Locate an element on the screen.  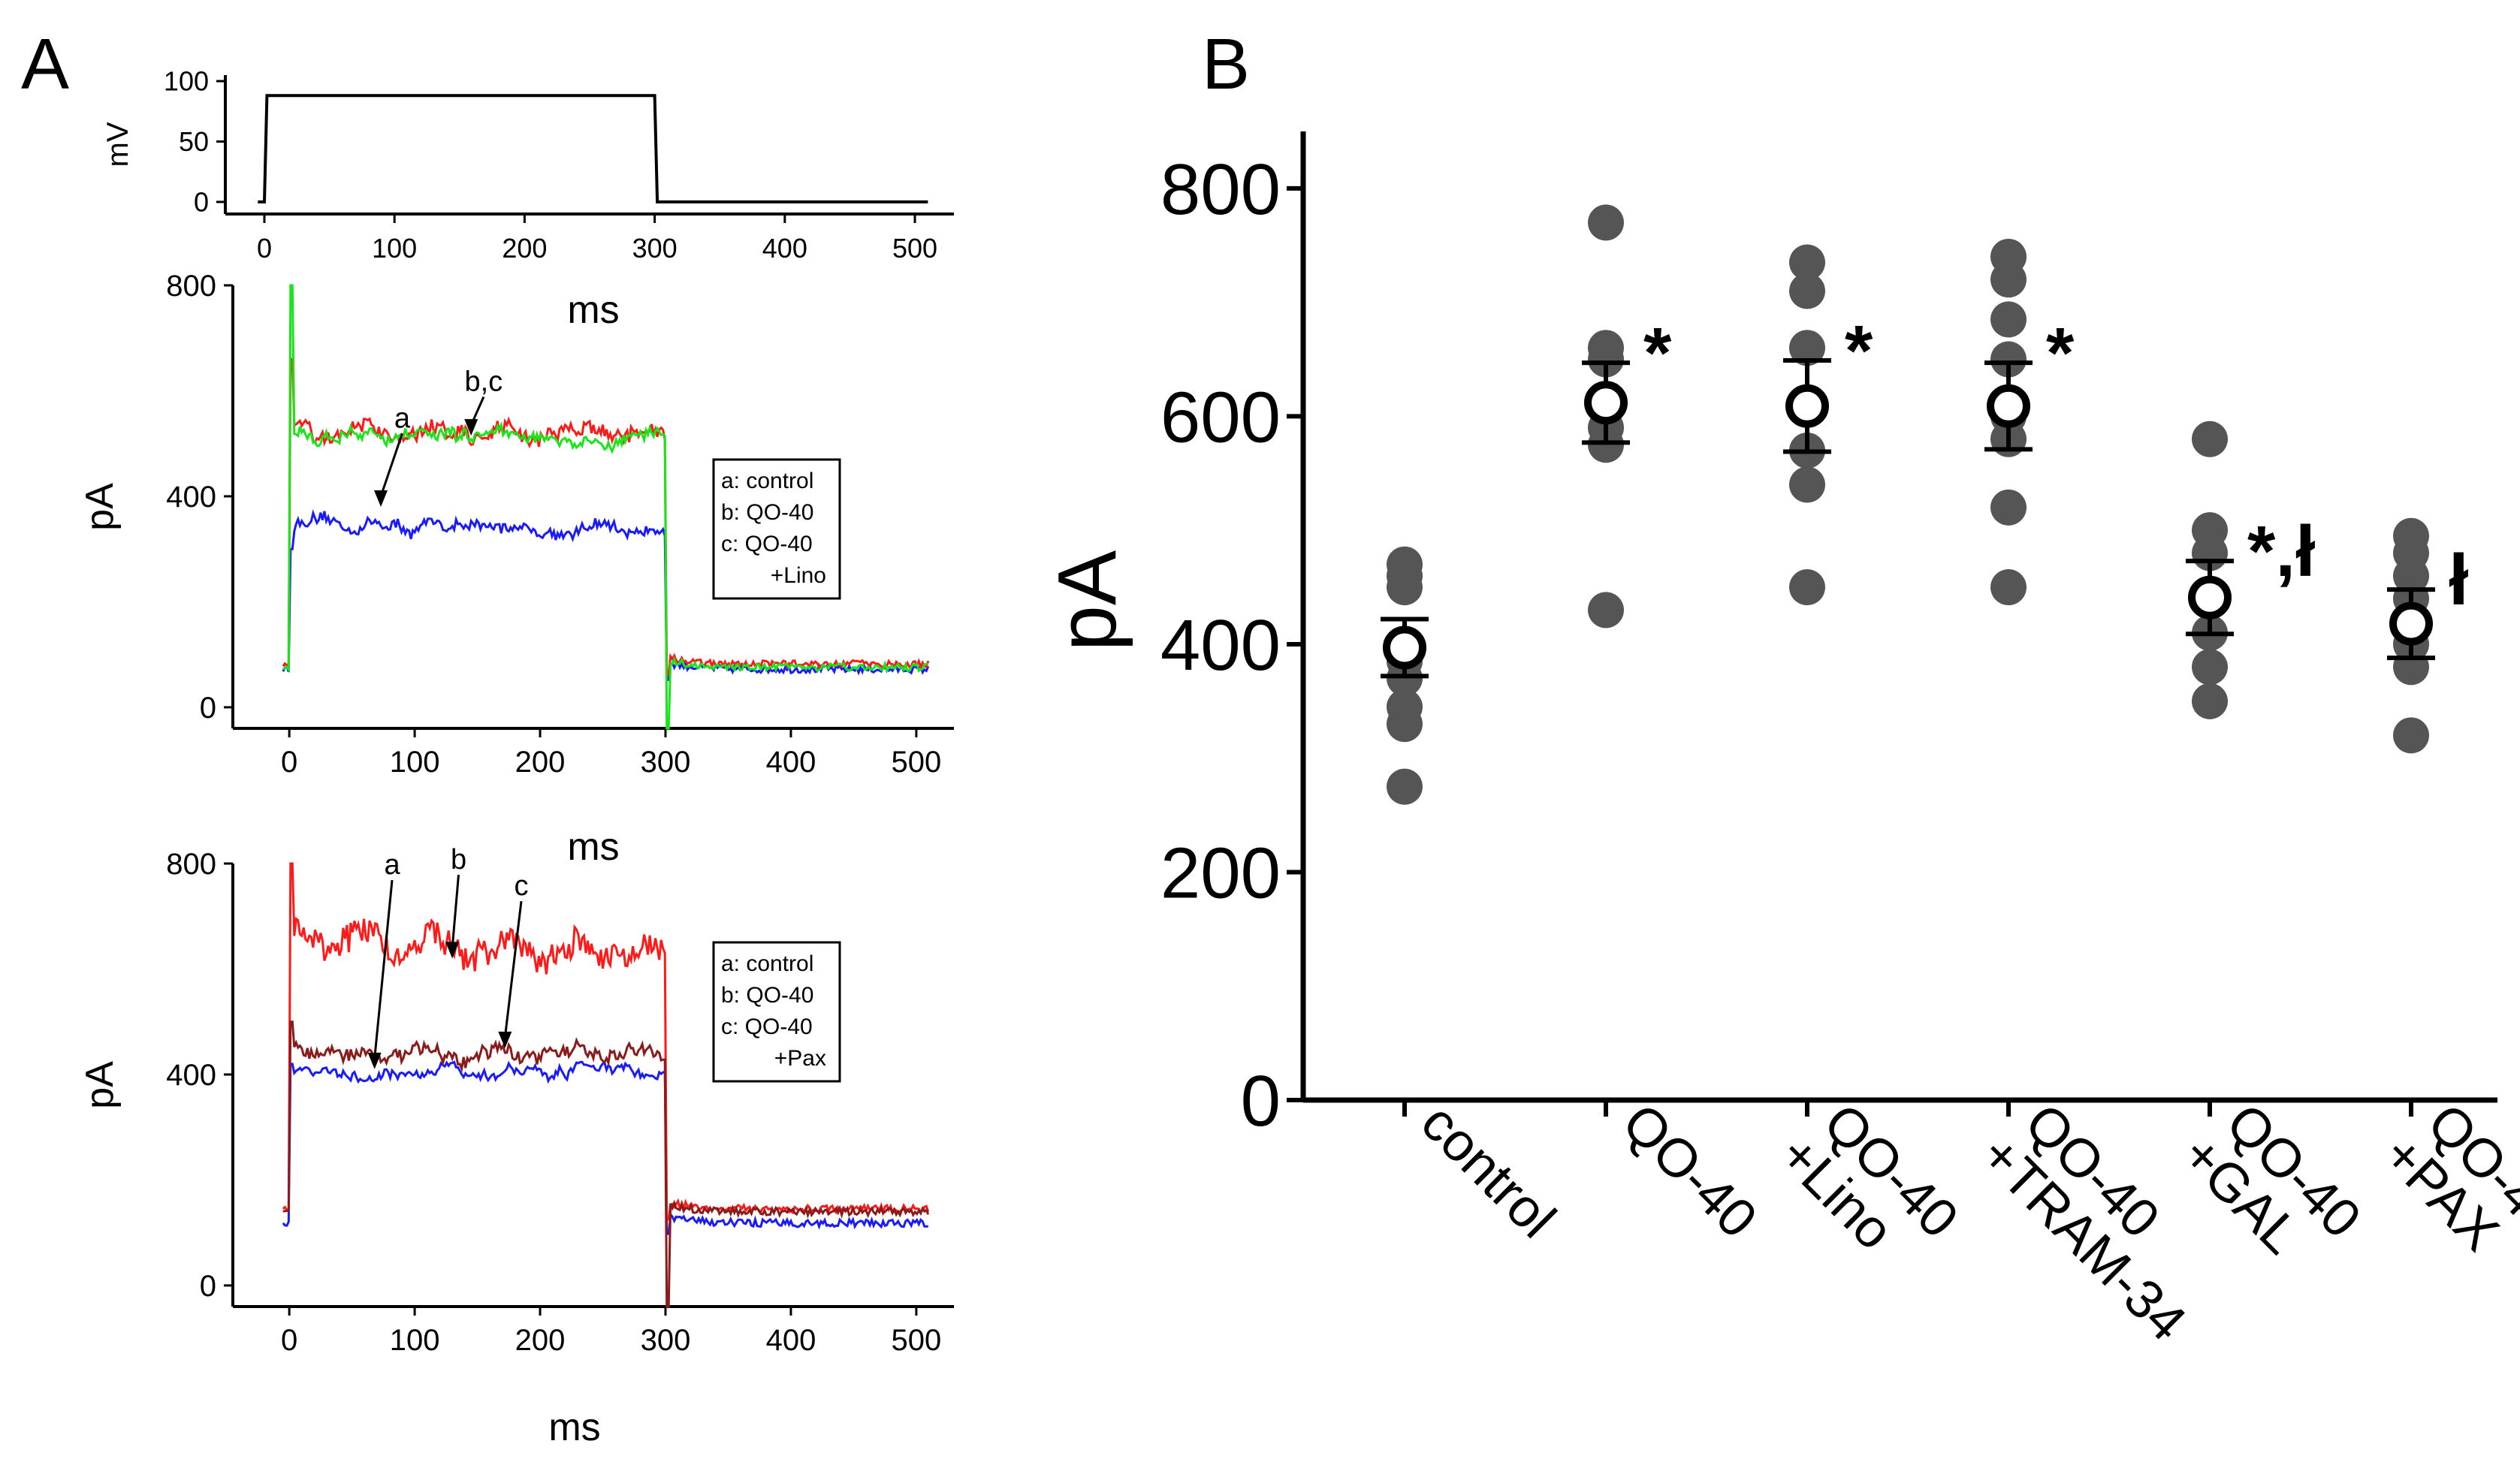
significance-marker: ł is located at coordinates (2459, 580).